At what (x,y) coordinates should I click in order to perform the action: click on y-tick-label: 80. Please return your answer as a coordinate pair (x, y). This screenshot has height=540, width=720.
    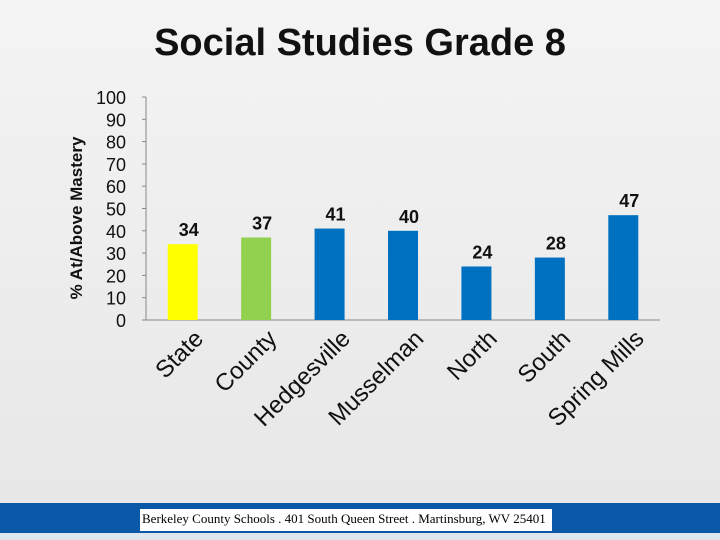
    Looking at the image, I should click on (116, 143).